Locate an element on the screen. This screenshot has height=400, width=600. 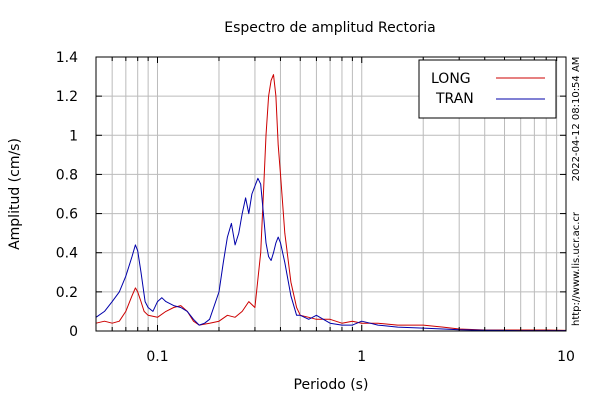
x-axis-label: Periodo (s) is located at coordinates (331, 385).